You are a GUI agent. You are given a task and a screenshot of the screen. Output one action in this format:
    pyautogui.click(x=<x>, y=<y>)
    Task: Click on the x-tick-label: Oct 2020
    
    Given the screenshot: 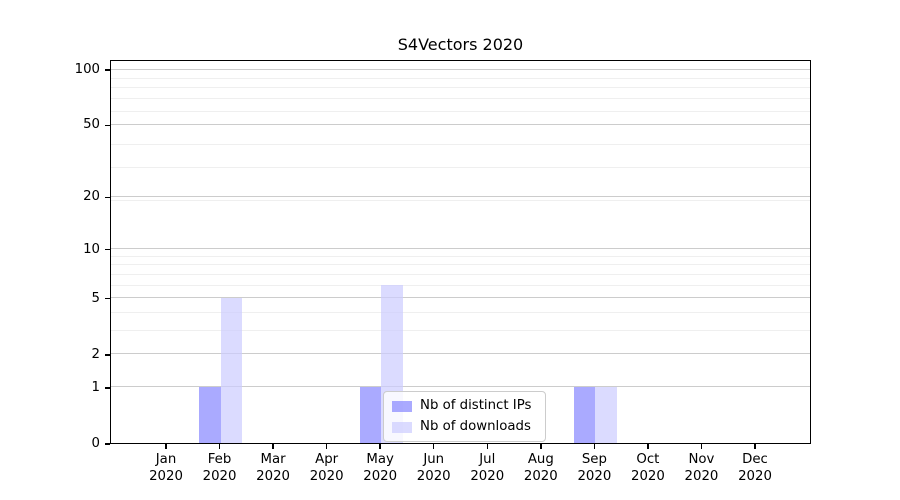 What is the action you would take?
    pyautogui.click(x=648, y=468)
    